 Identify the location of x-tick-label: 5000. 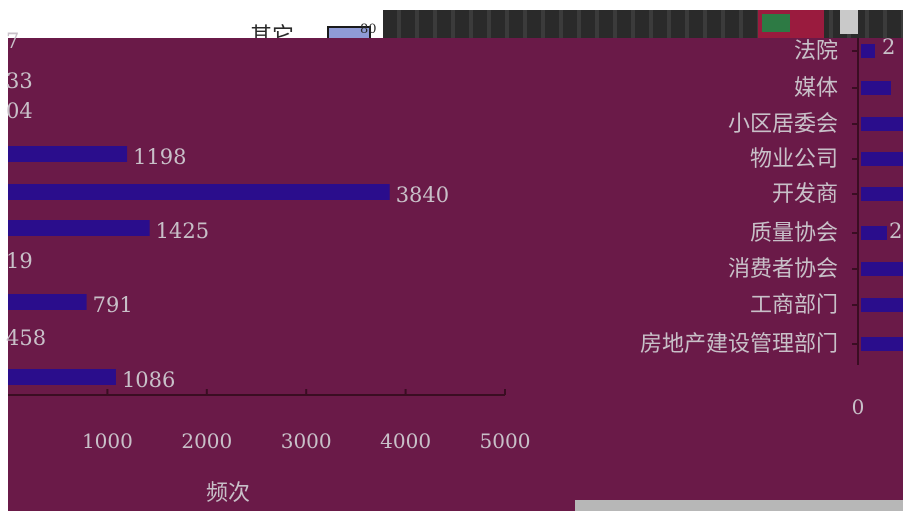
(505, 441).